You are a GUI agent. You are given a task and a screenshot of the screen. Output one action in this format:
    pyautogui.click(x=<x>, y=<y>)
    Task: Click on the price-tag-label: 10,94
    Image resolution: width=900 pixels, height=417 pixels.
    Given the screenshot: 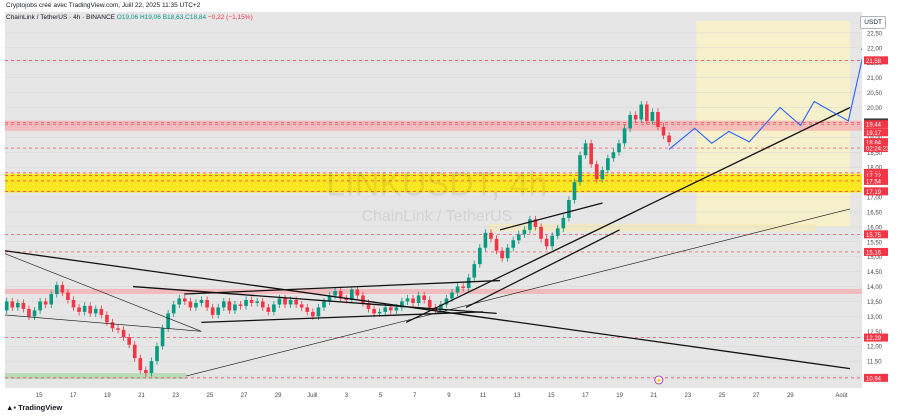 What is the action you would take?
    pyautogui.click(x=874, y=379)
    